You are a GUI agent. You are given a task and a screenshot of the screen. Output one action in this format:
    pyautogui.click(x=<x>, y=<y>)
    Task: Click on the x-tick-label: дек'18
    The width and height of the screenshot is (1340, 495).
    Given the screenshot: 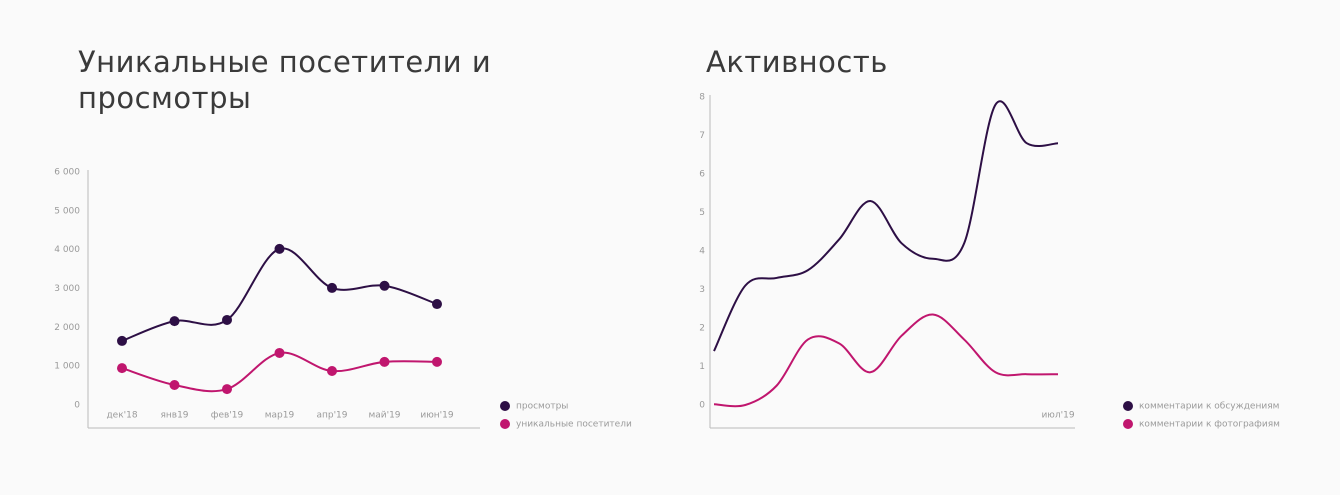 What is the action you would take?
    pyautogui.click(x=121, y=416)
    